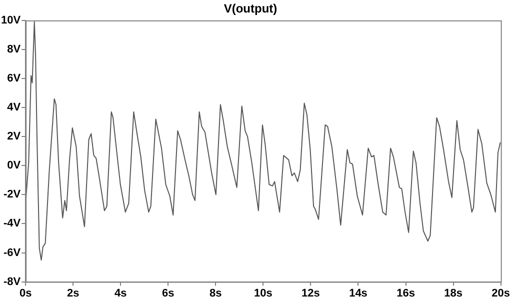  I want to click on y-tick-label: 8V, so click(14, 49).